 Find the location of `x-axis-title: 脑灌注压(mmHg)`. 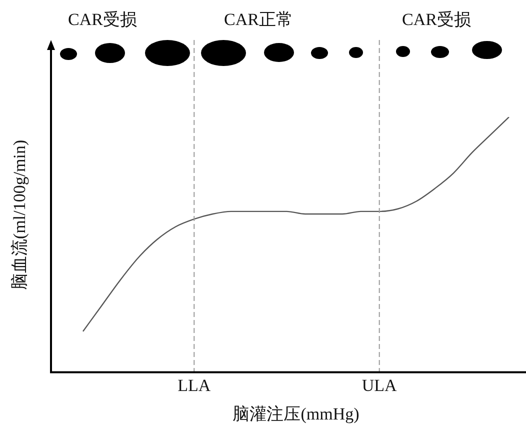

x-axis-title: 脑灌注压(mmHg) is located at coordinates (296, 414).